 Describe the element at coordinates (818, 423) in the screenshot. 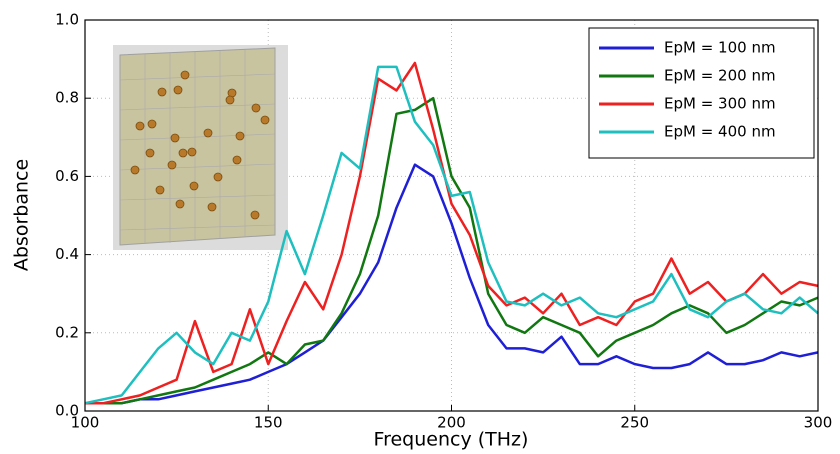

I see `x-tick-label: 300` at that location.